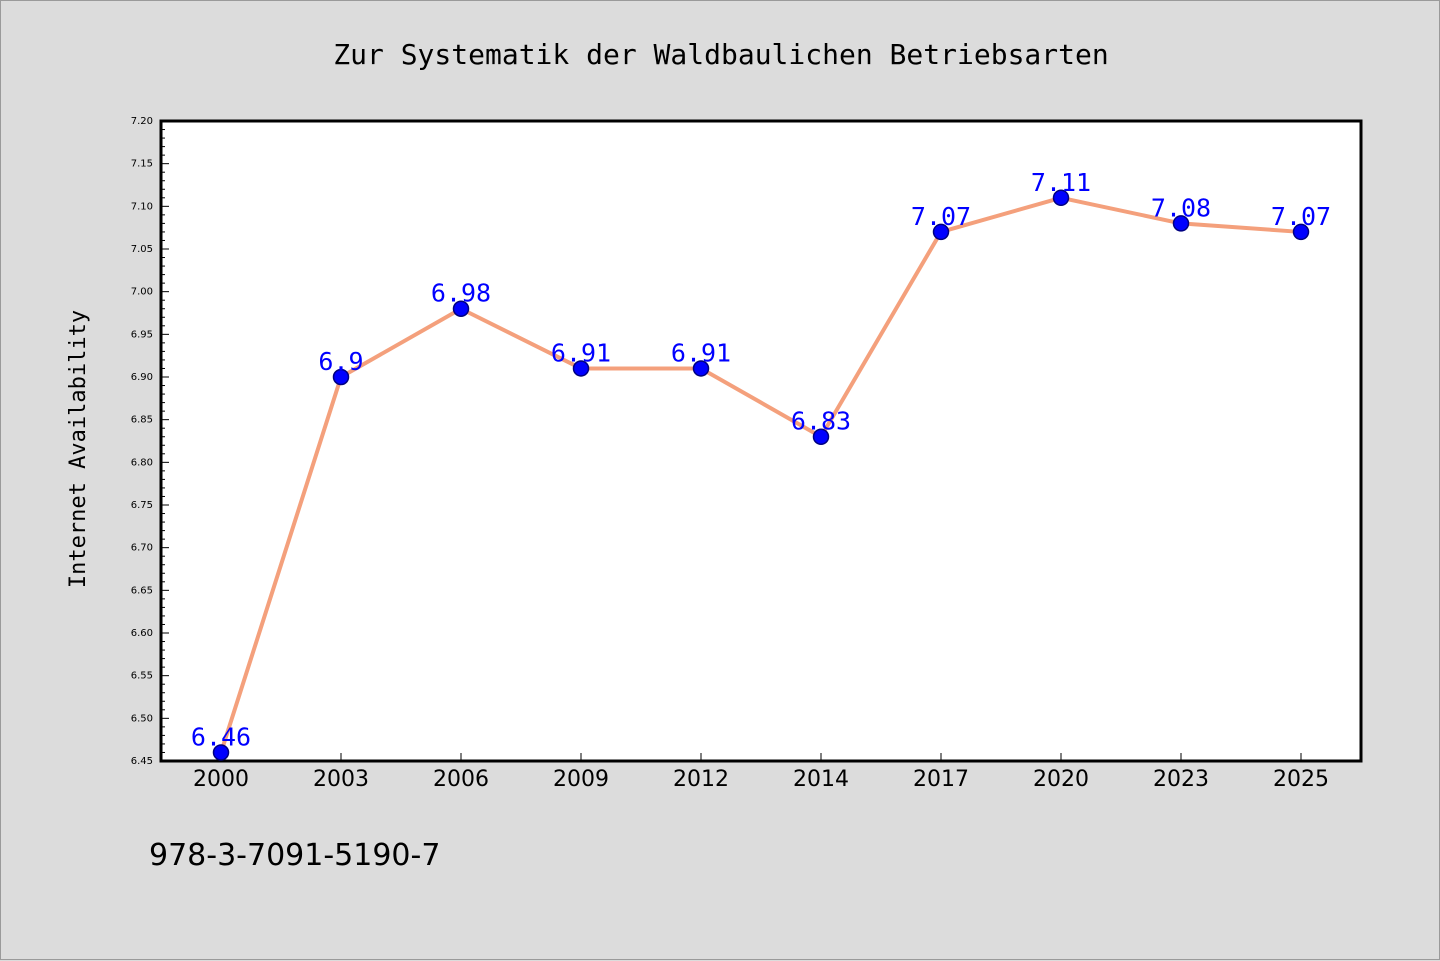 The height and width of the screenshot is (961, 1440). I want to click on y-tick-label: 6.95, so click(142, 334).